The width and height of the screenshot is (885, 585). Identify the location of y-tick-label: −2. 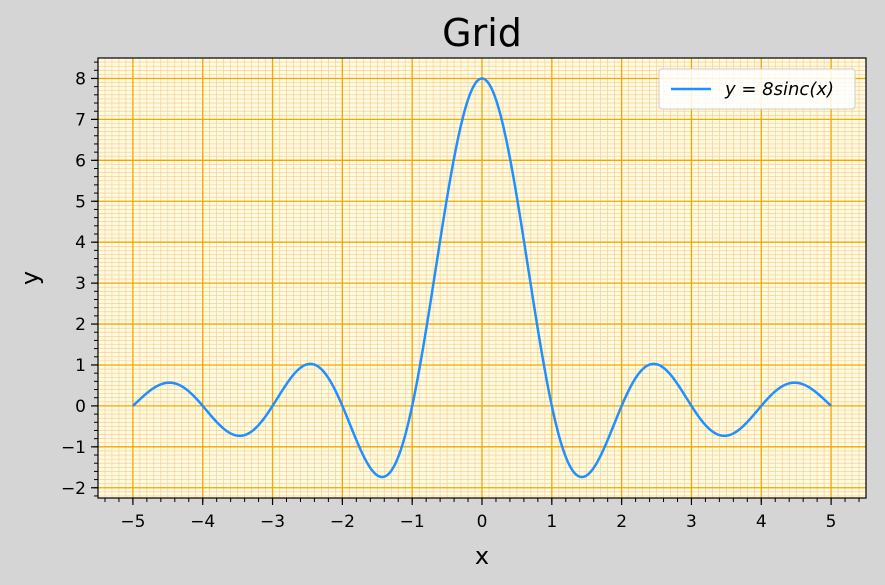
(73, 489).